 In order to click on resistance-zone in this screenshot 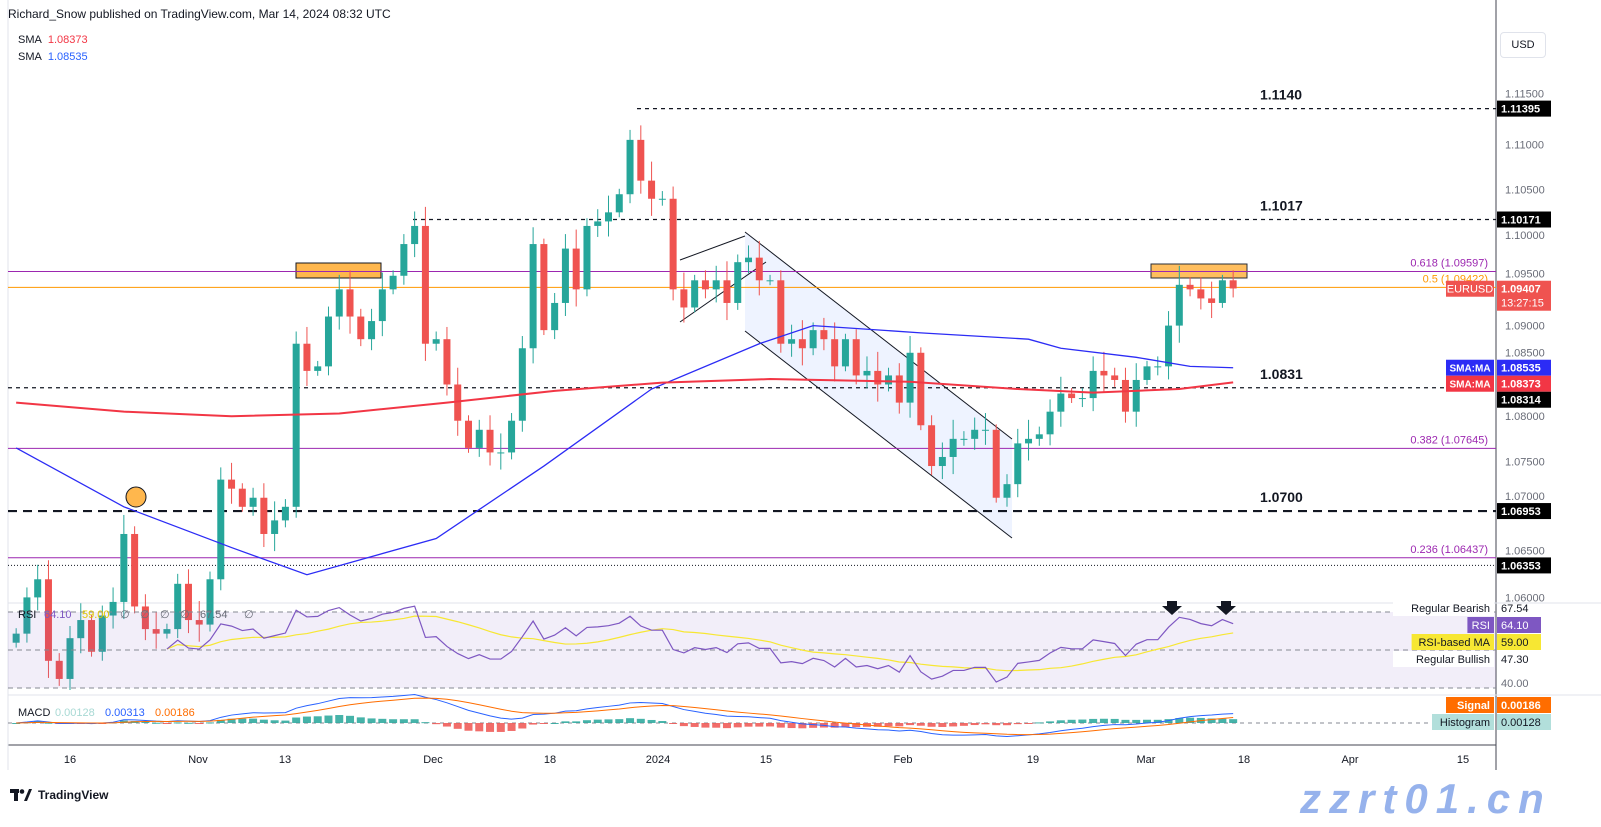, I will do `click(338, 270)`.